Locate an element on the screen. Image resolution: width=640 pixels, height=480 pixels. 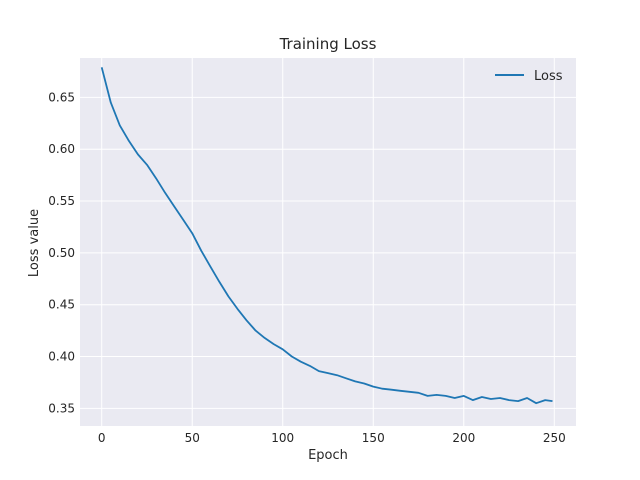
y-axis-label: Loss value is located at coordinates (34, 243).